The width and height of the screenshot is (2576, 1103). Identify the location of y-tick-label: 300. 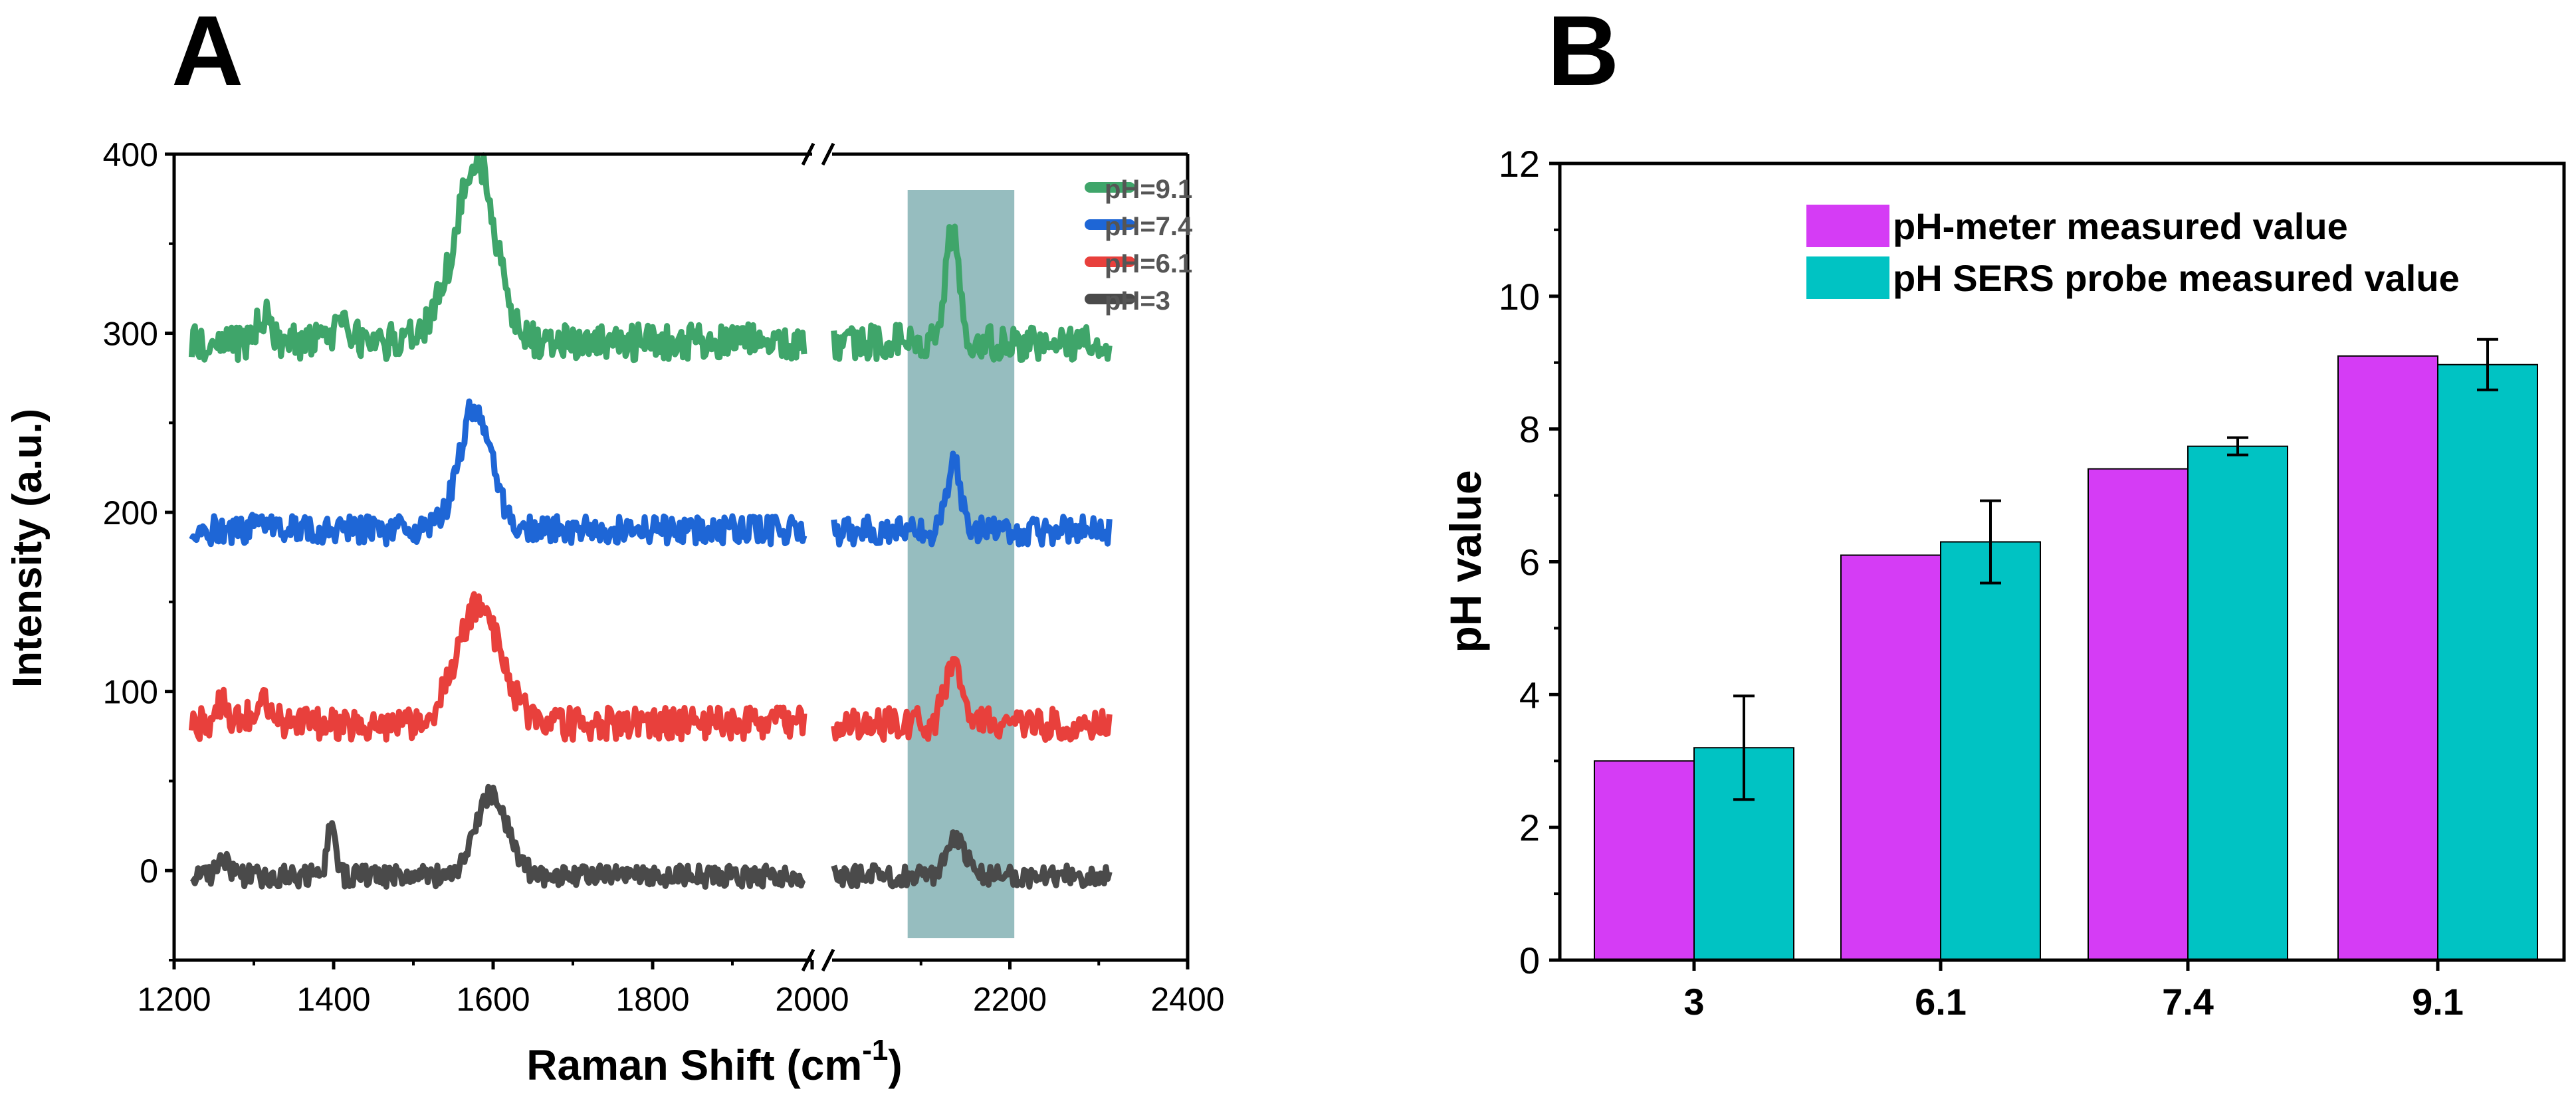
(130, 334).